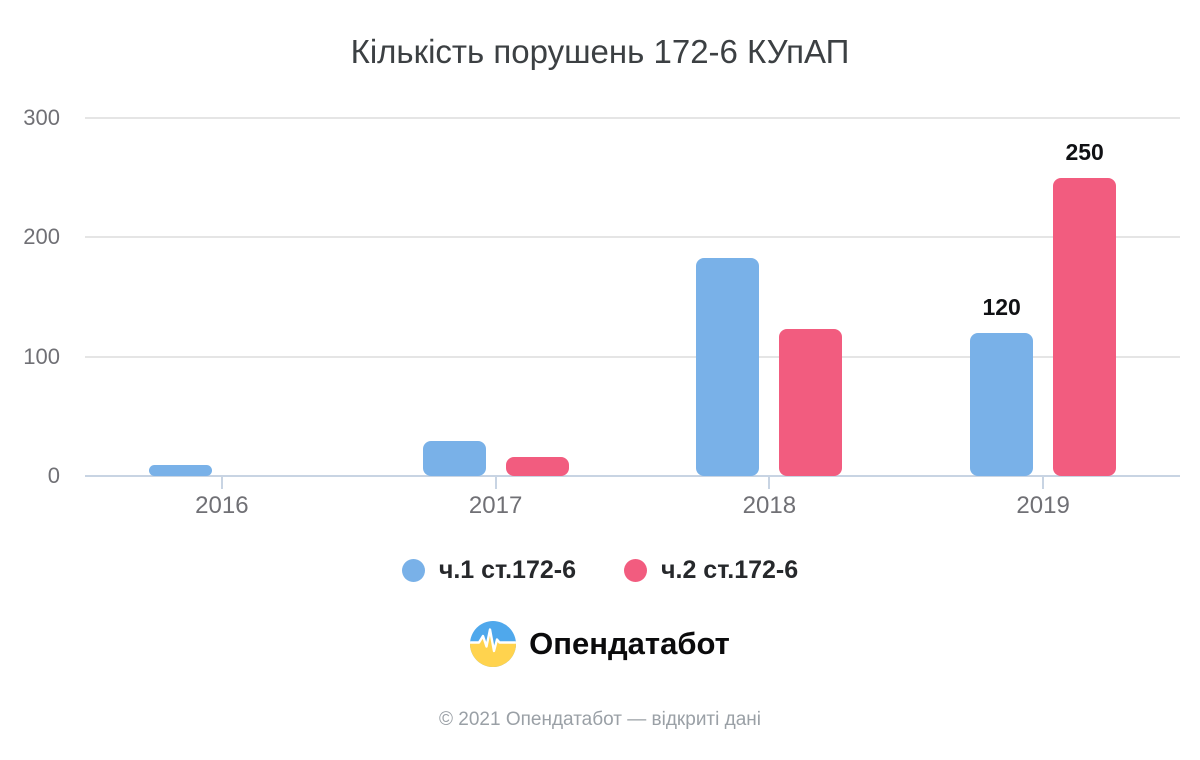 The width and height of the screenshot is (1200, 760). Describe the element at coordinates (811, 402) in the screenshot. I see `bar-s1-2018` at that location.